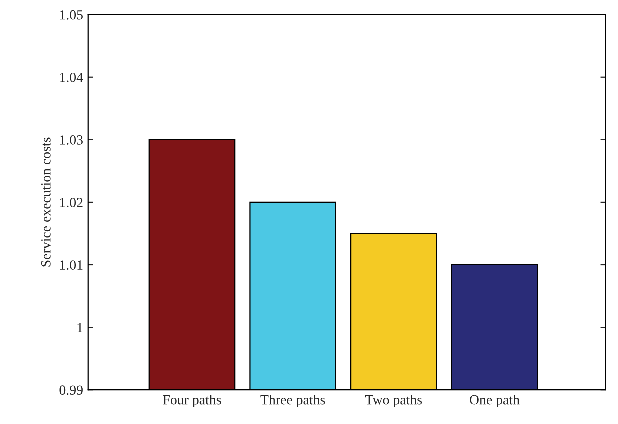 The image size is (618, 424). I want to click on x-tick-label: One path, so click(495, 401).